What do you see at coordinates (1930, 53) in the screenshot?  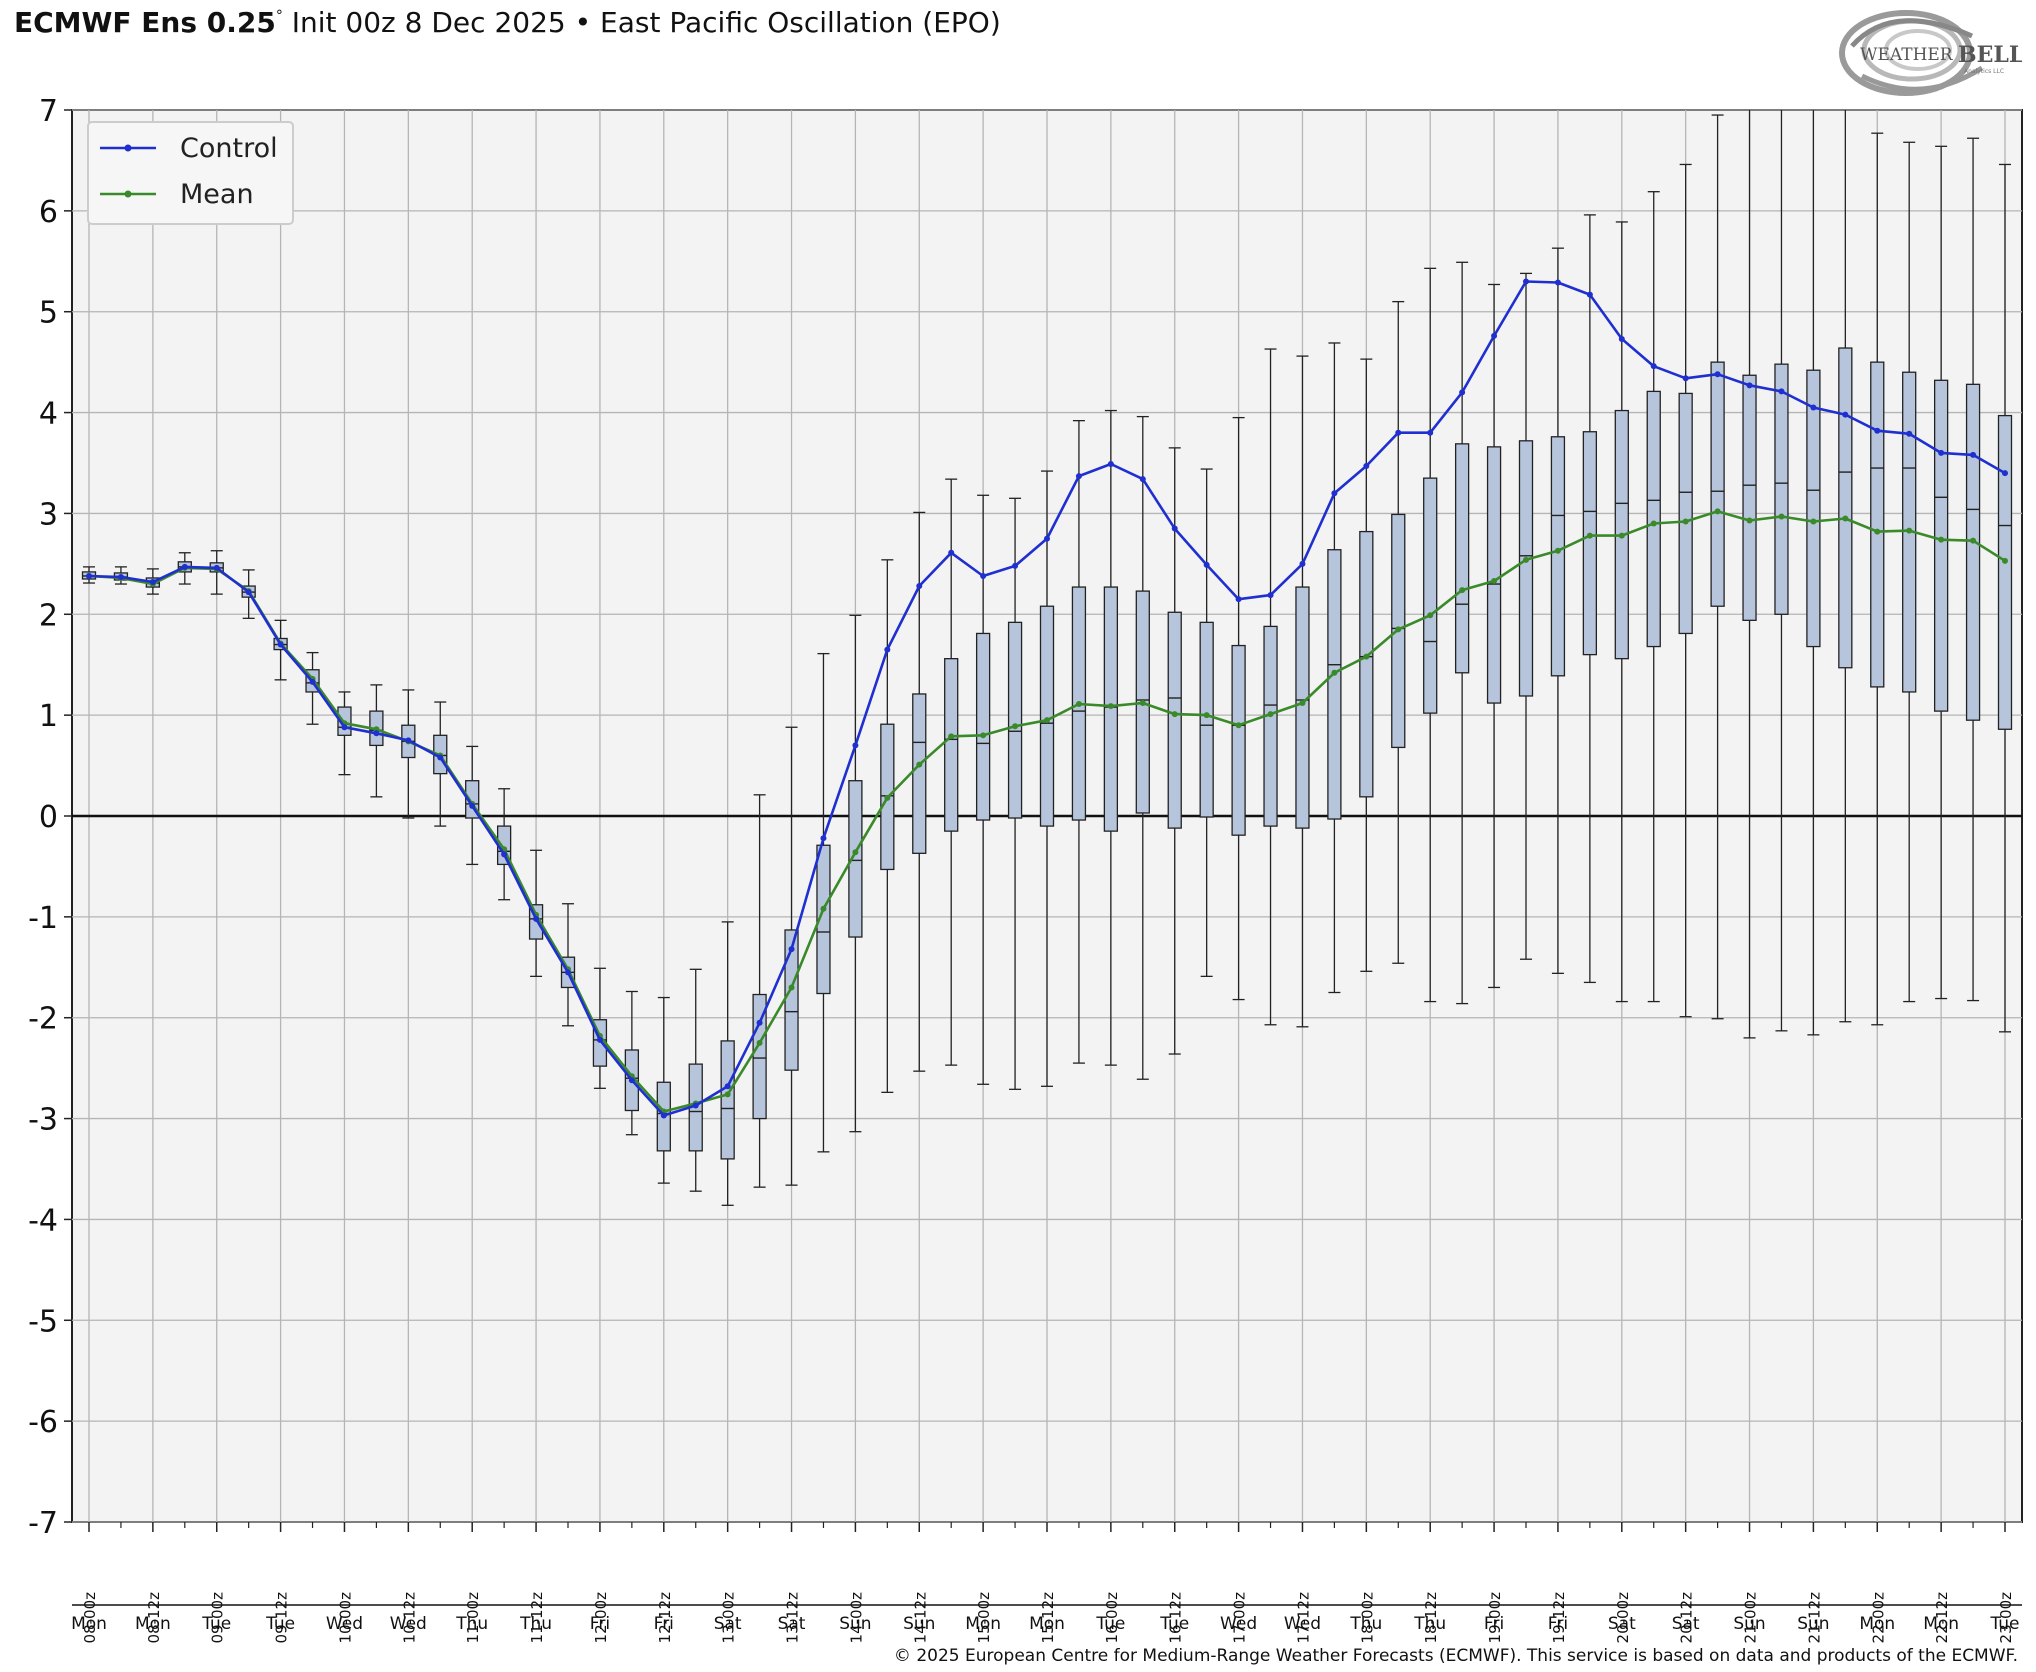 I see `weatherbell-logo: WEATHER BELL Analytics LLC` at bounding box center [1930, 53].